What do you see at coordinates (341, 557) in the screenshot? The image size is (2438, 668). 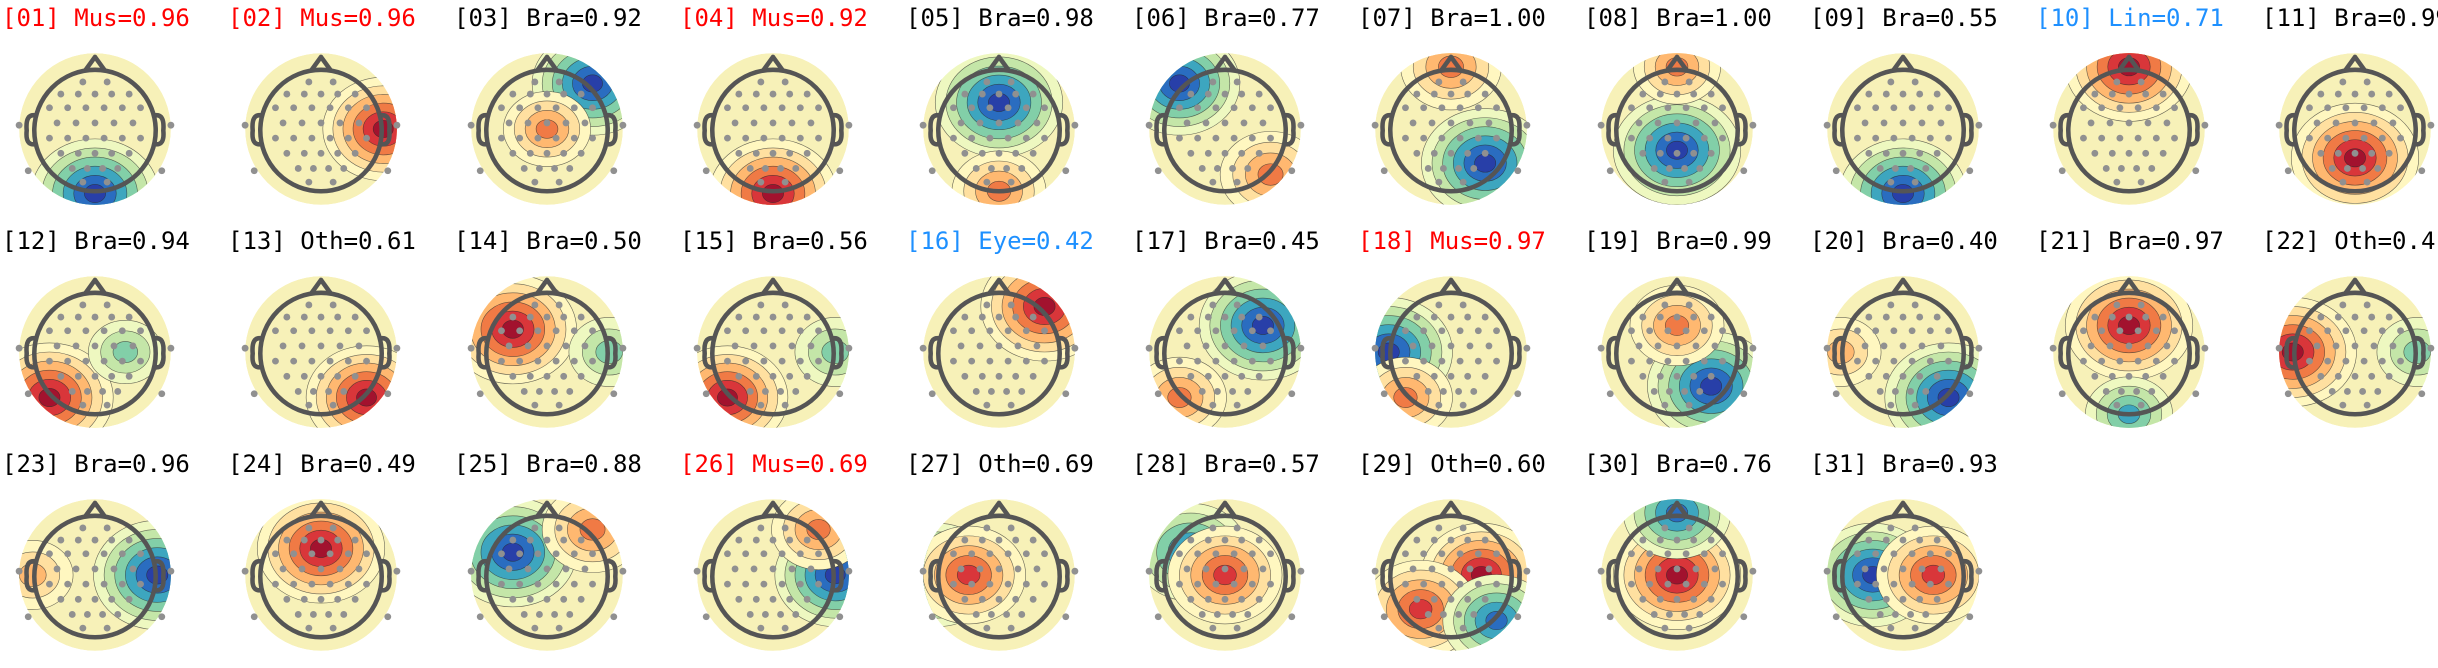 I see `component-cell: [24] Bra=0.49` at bounding box center [341, 557].